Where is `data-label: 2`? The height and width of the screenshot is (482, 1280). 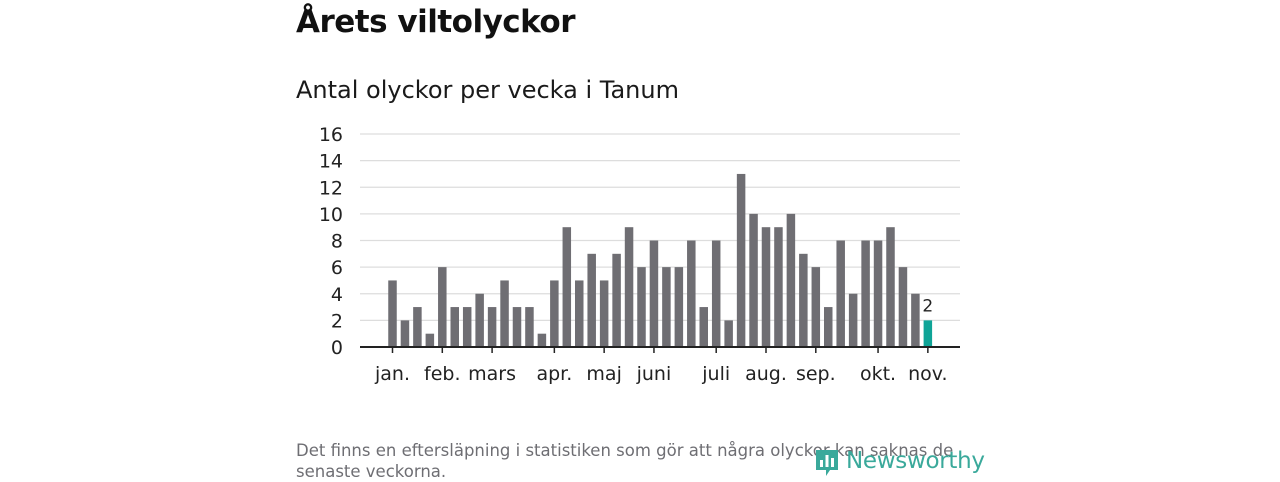
data-label: 2 is located at coordinates (927, 306).